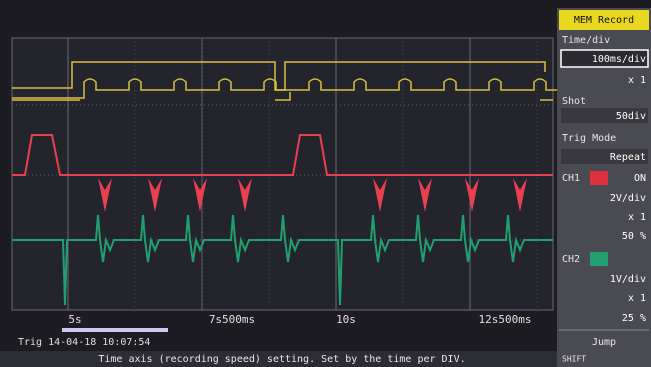 This screenshot has height=367, width=651. I want to click on label: Trig Mode, so click(589, 138).